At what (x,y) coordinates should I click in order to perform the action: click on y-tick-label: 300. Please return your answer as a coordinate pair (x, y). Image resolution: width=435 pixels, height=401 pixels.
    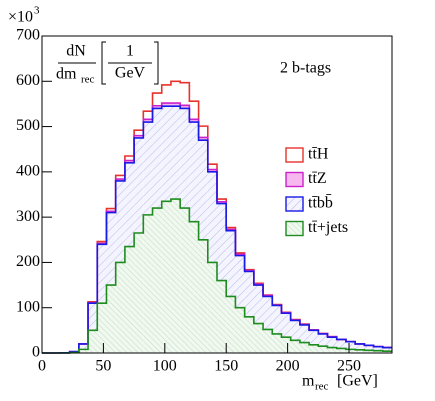
    Looking at the image, I should click on (28, 216).